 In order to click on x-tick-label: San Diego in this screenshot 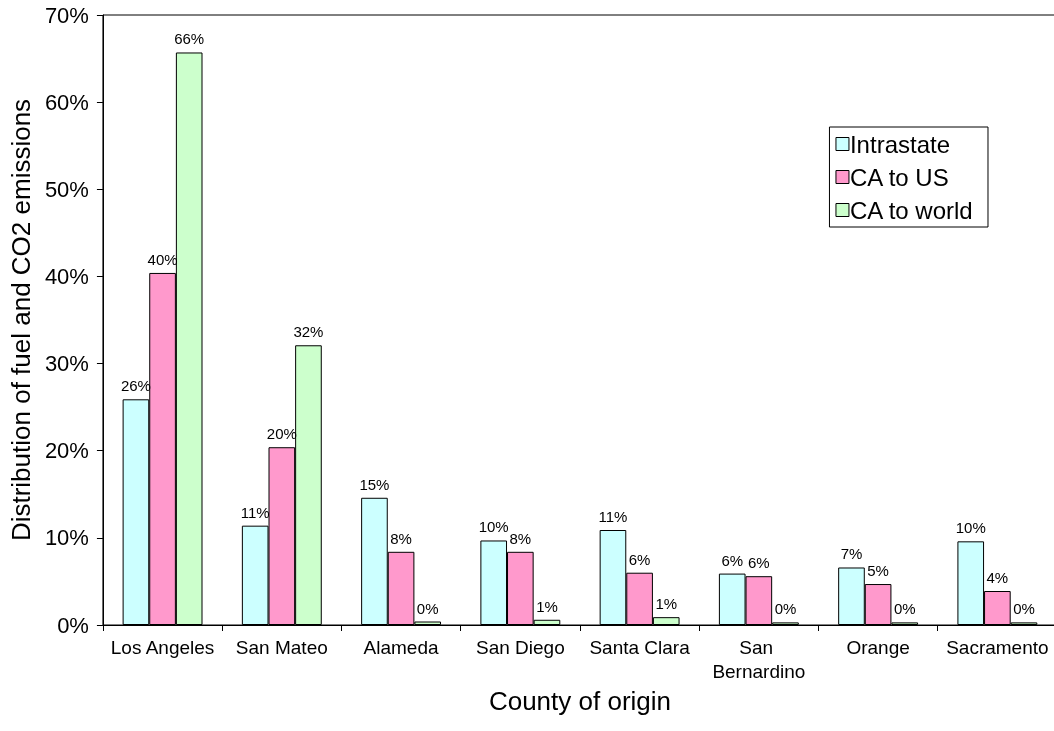, I will do `click(520, 647)`.